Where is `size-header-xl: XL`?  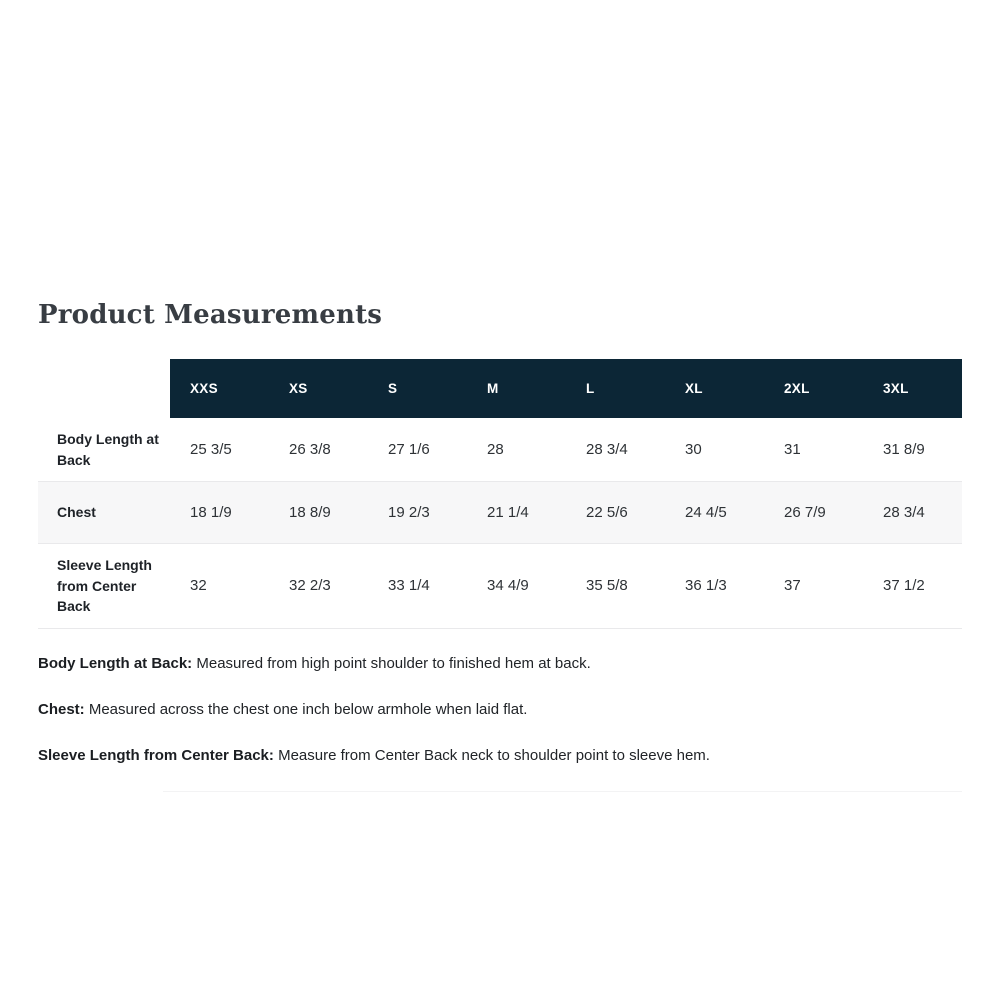
size-header-xl: XL is located at coordinates (714, 388).